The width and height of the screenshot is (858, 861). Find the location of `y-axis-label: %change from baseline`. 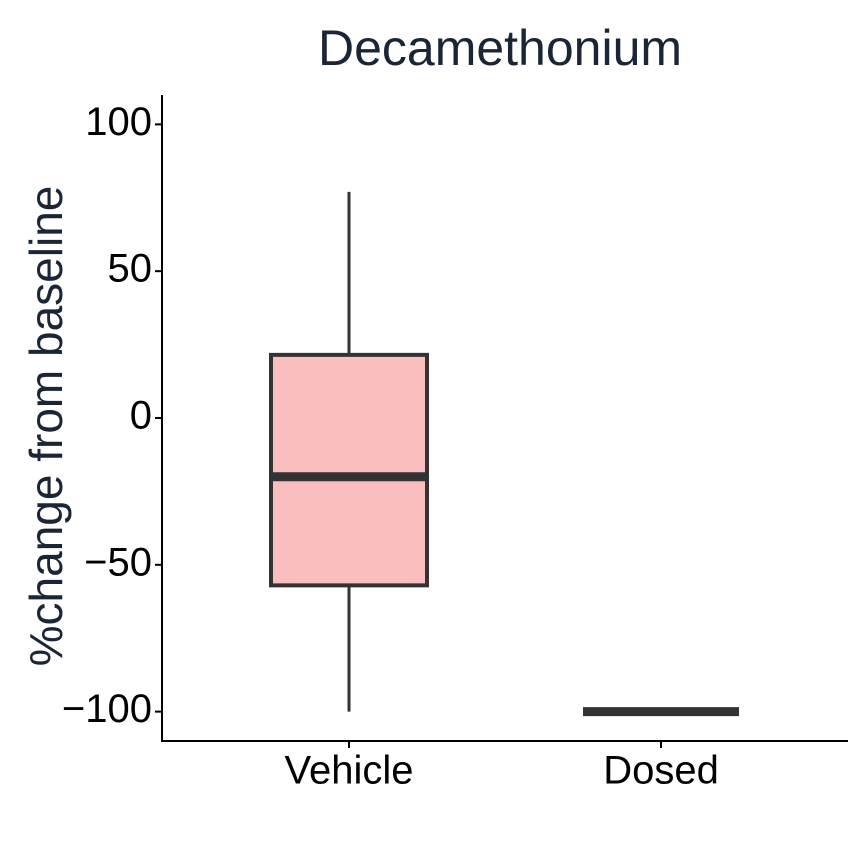

y-axis-label: %change from baseline is located at coordinates (46, 426).